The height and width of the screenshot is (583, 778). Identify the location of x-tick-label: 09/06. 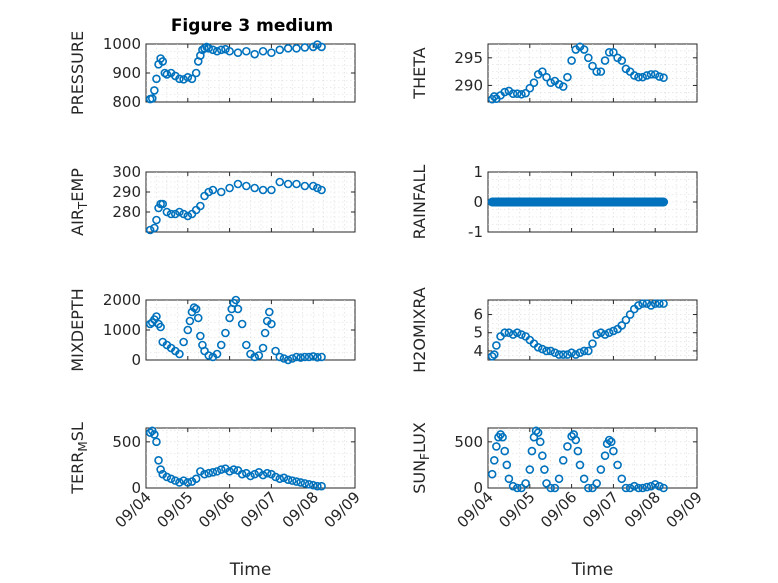
(216, 509).